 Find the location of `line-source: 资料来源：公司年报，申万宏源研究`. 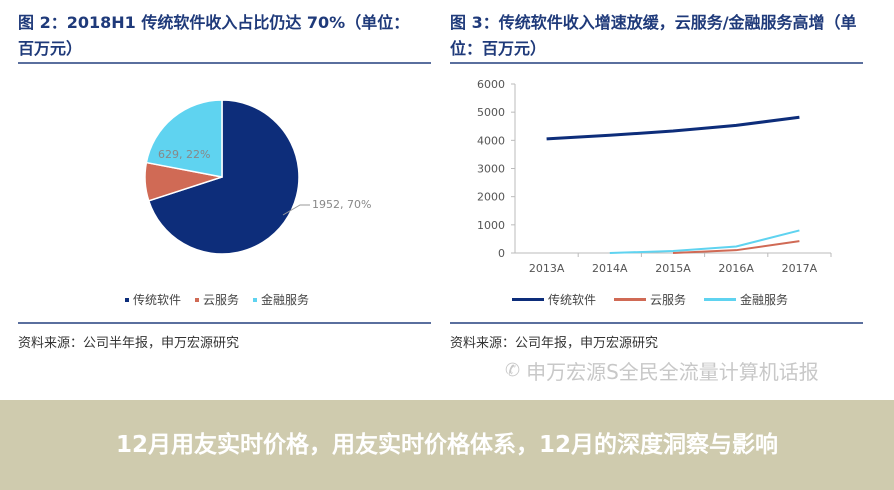

line-source: 资料来源：公司年报，申万宏源研究 is located at coordinates (554, 343).